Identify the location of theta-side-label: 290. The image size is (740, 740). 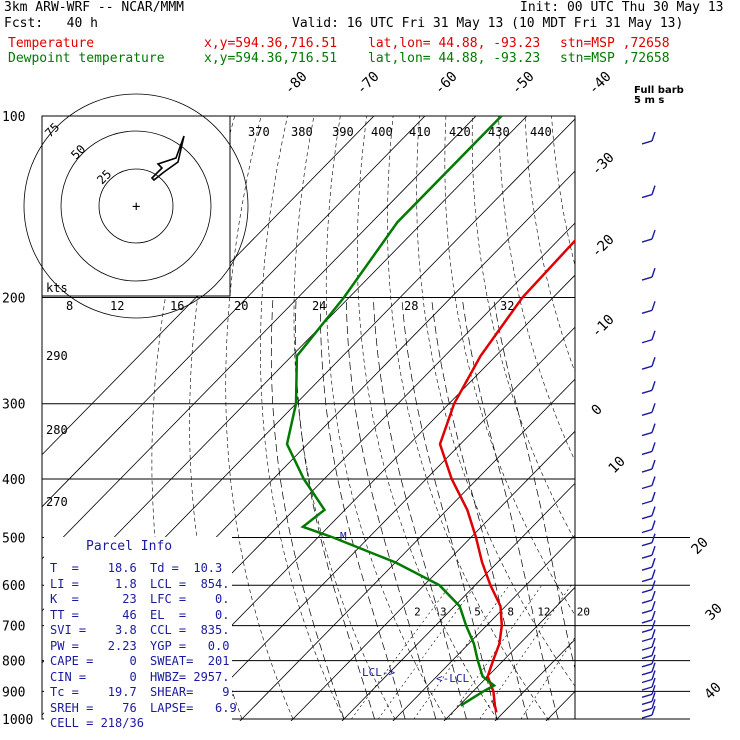
(57, 356).